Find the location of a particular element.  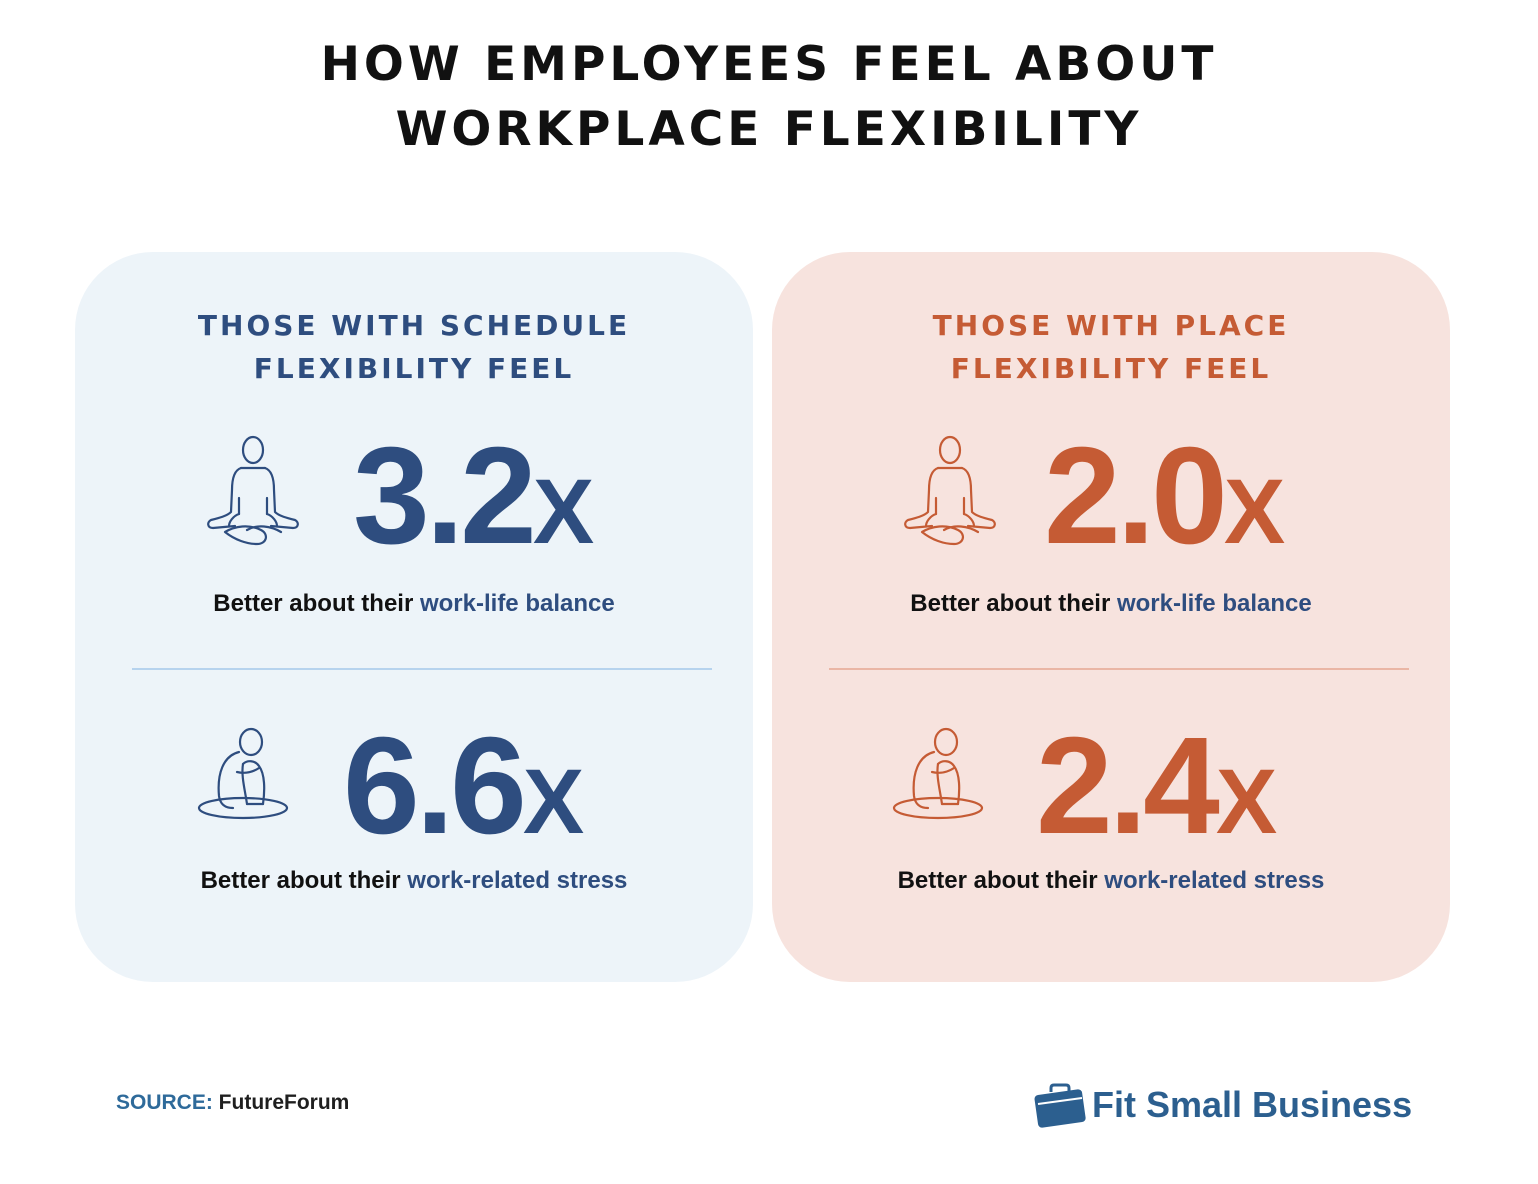

place-worklife-stat: 2.0X is located at coordinates (1111, 496).